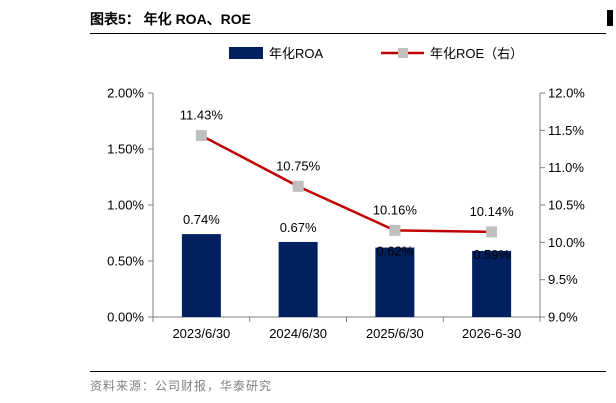 The height and width of the screenshot is (403, 616). Describe the element at coordinates (395, 209) in the screenshot. I see `roe-data-label: 10.16%` at that location.